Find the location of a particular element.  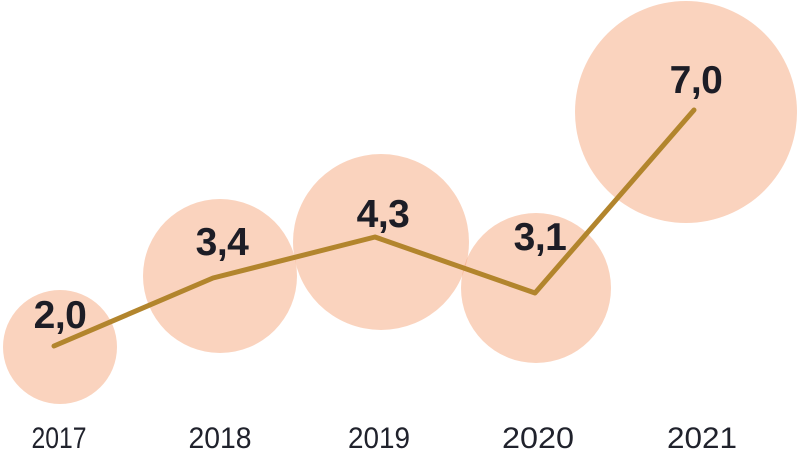

bubble-2021 is located at coordinates (686, 112).